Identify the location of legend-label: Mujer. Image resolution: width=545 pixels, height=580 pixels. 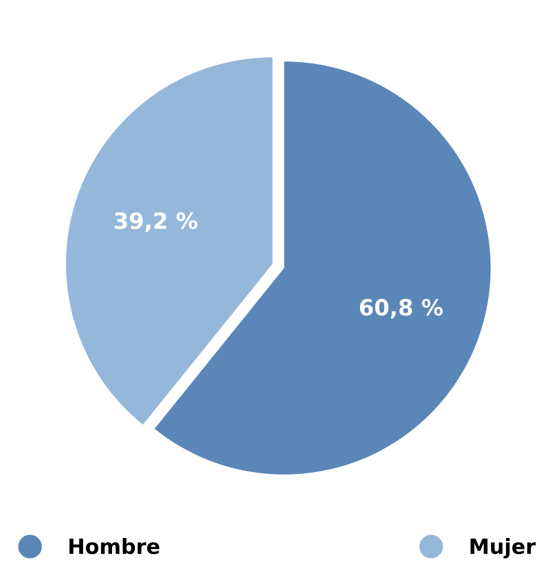
(503, 548).